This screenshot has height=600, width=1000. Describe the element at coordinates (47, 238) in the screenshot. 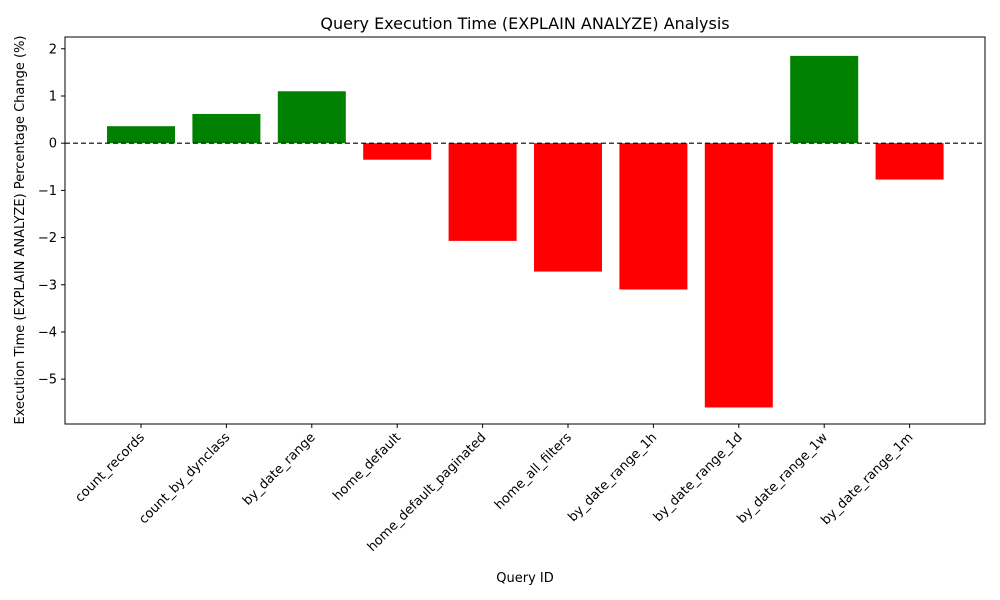

I see `y-tick-label: −2` at that location.